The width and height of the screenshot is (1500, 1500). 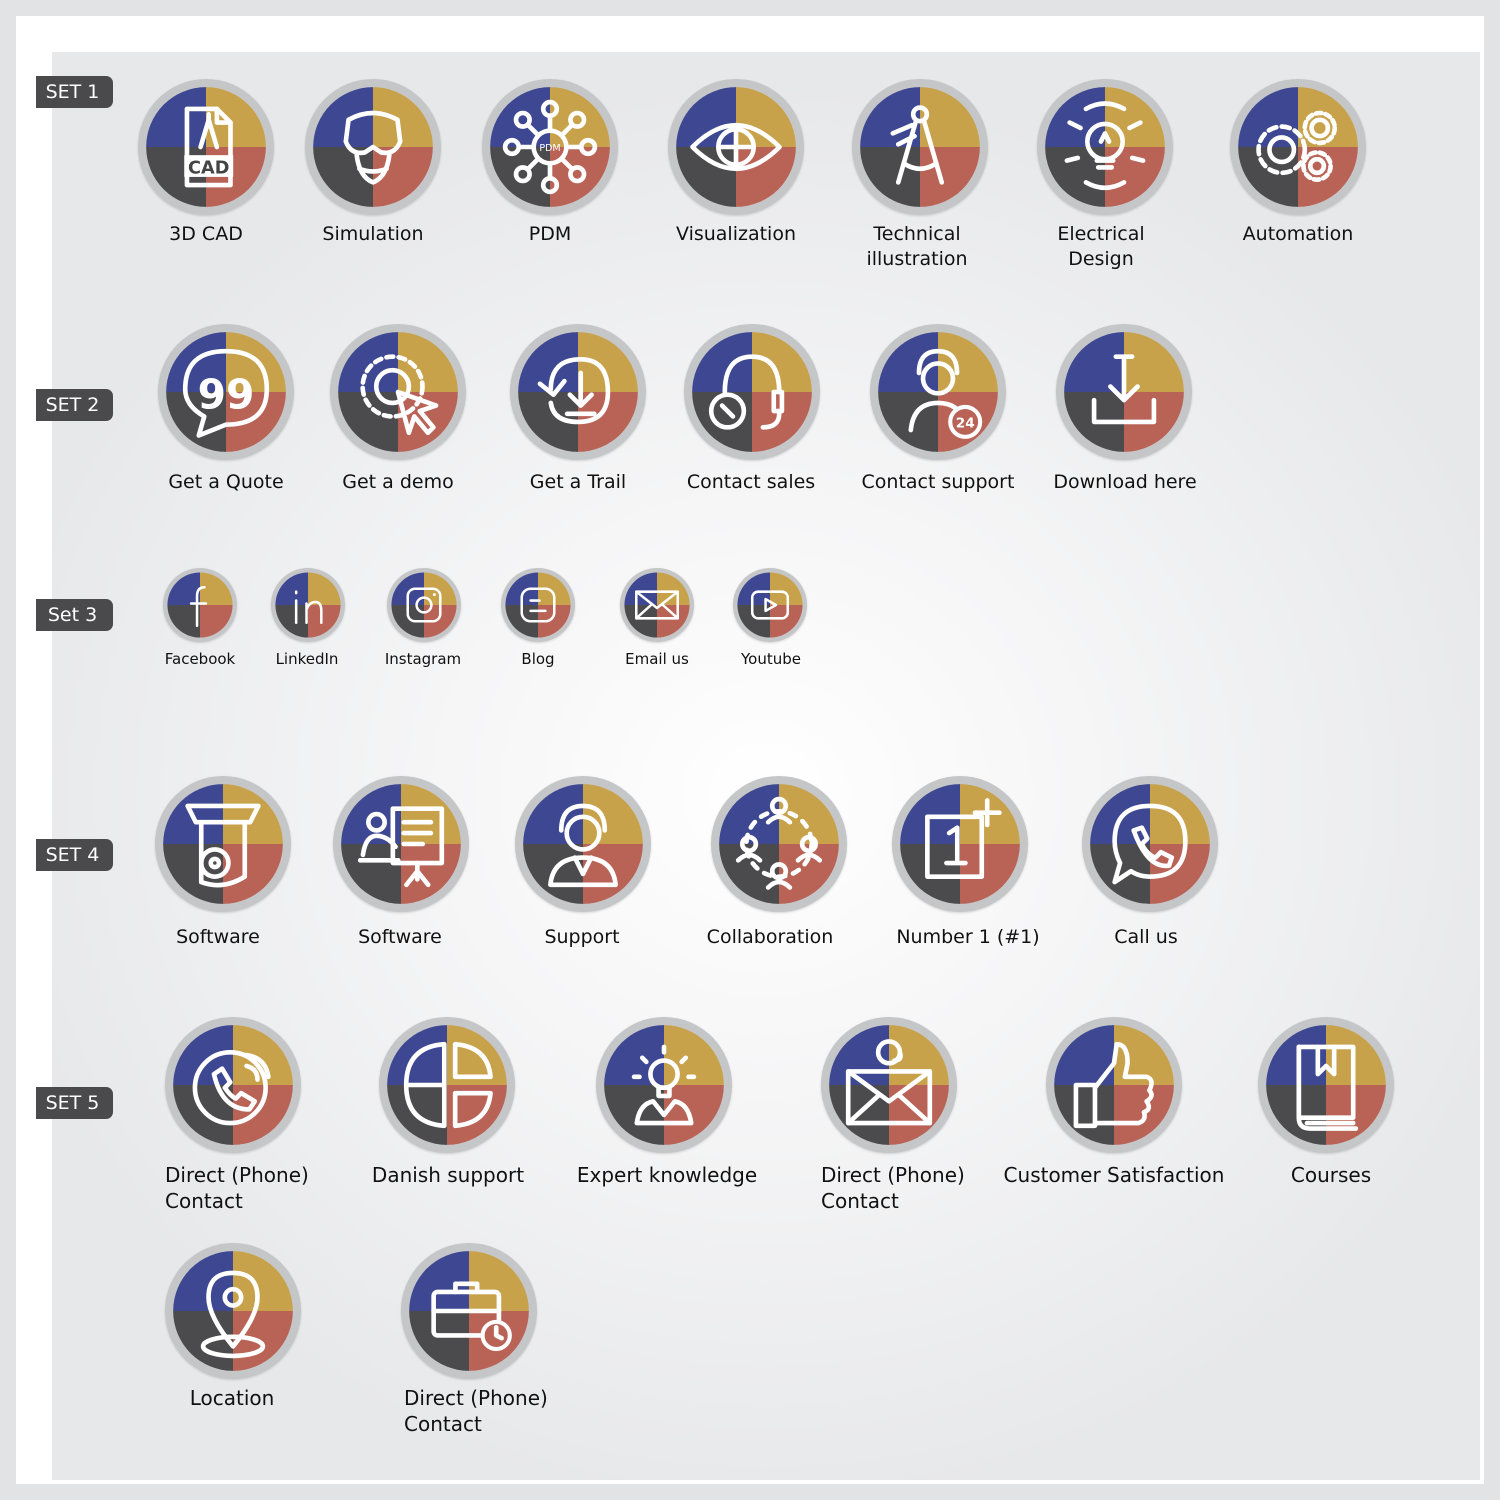 I want to click on icon-caption-line: Customer Satisfaction, so click(x=1114, y=1175).